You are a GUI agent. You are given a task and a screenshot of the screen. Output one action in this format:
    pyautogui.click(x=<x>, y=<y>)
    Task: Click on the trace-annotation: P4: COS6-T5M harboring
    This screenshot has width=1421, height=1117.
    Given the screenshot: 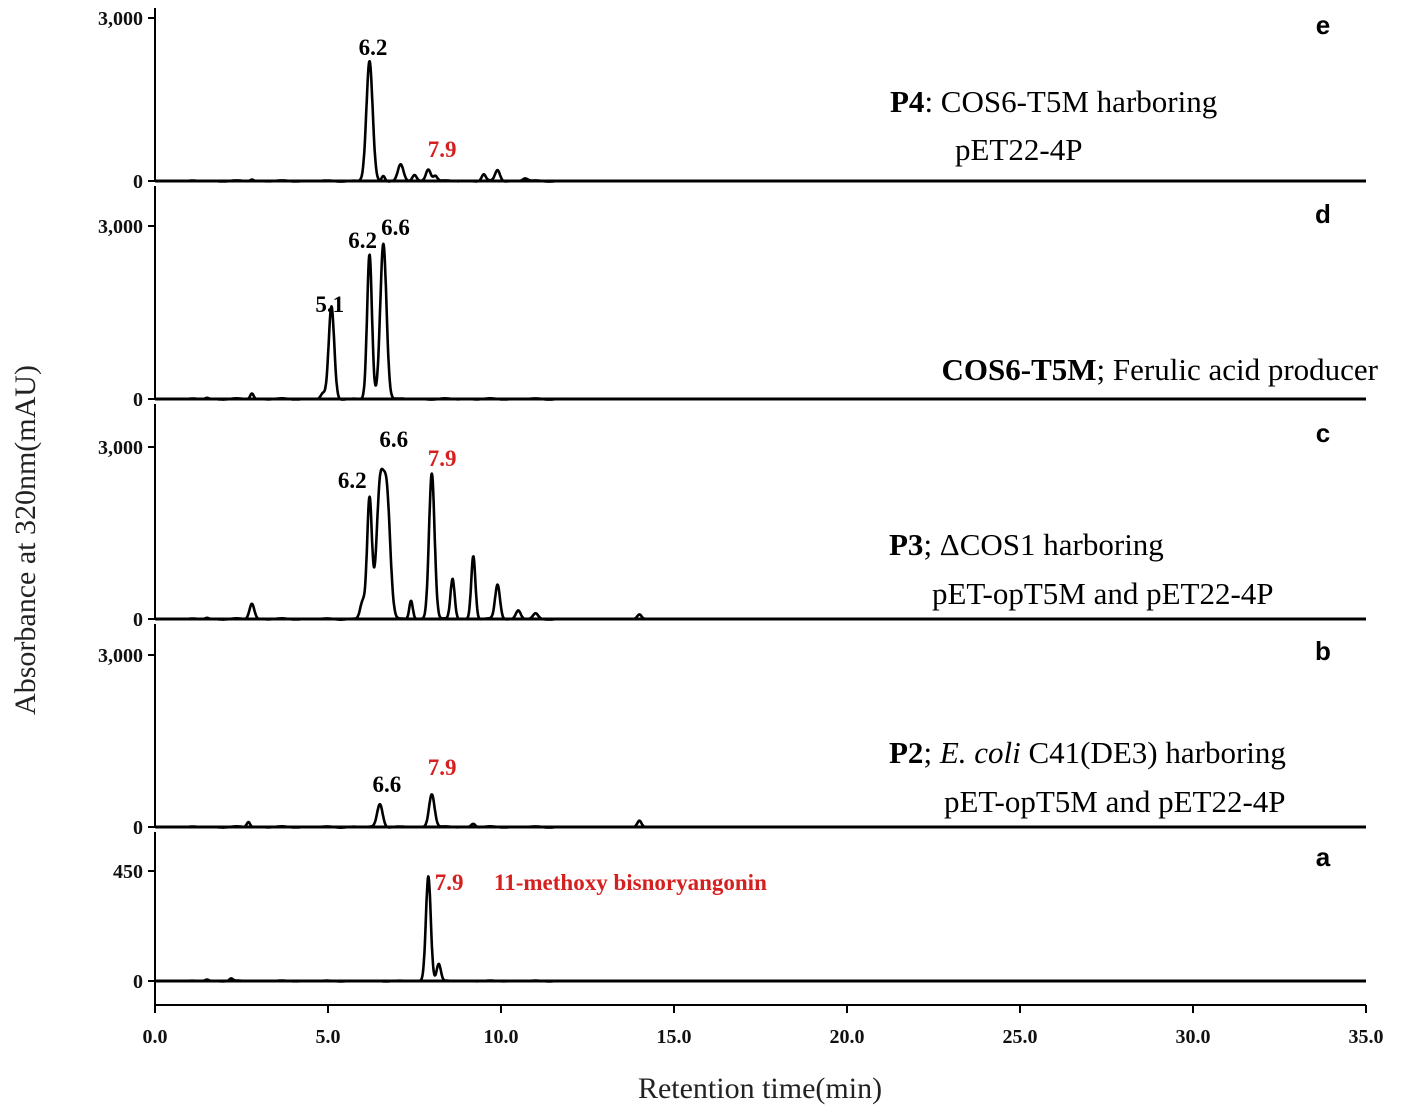 What is the action you would take?
    pyautogui.click(x=1053, y=101)
    